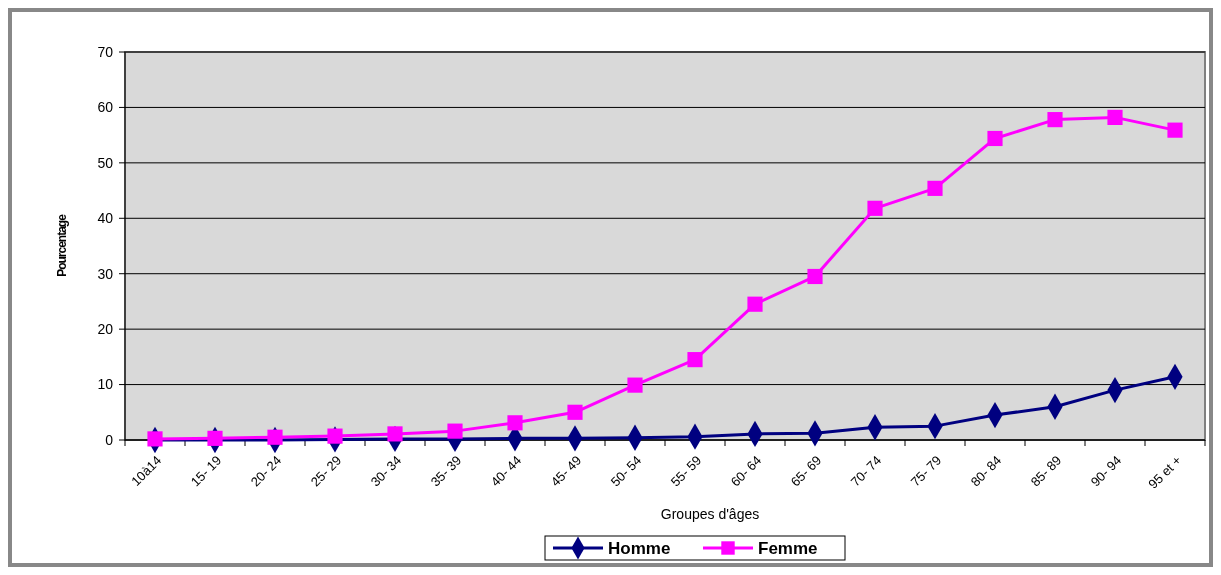 This screenshot has height=575, width=1221. Describe the element at coordinates (506, 471) in the screenshot. I see `x-tick-label: 40- 44` at that location.